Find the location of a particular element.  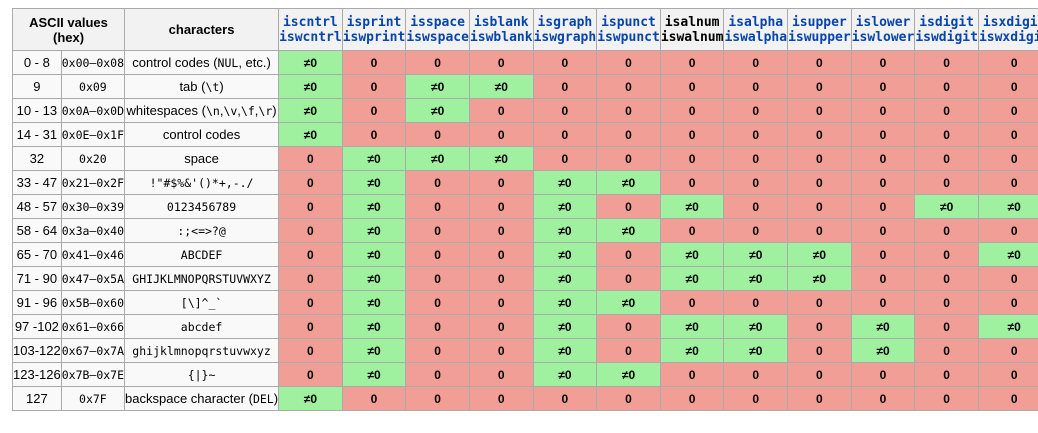

iswblank-link: iswblank is located at coordinates (501, 37).